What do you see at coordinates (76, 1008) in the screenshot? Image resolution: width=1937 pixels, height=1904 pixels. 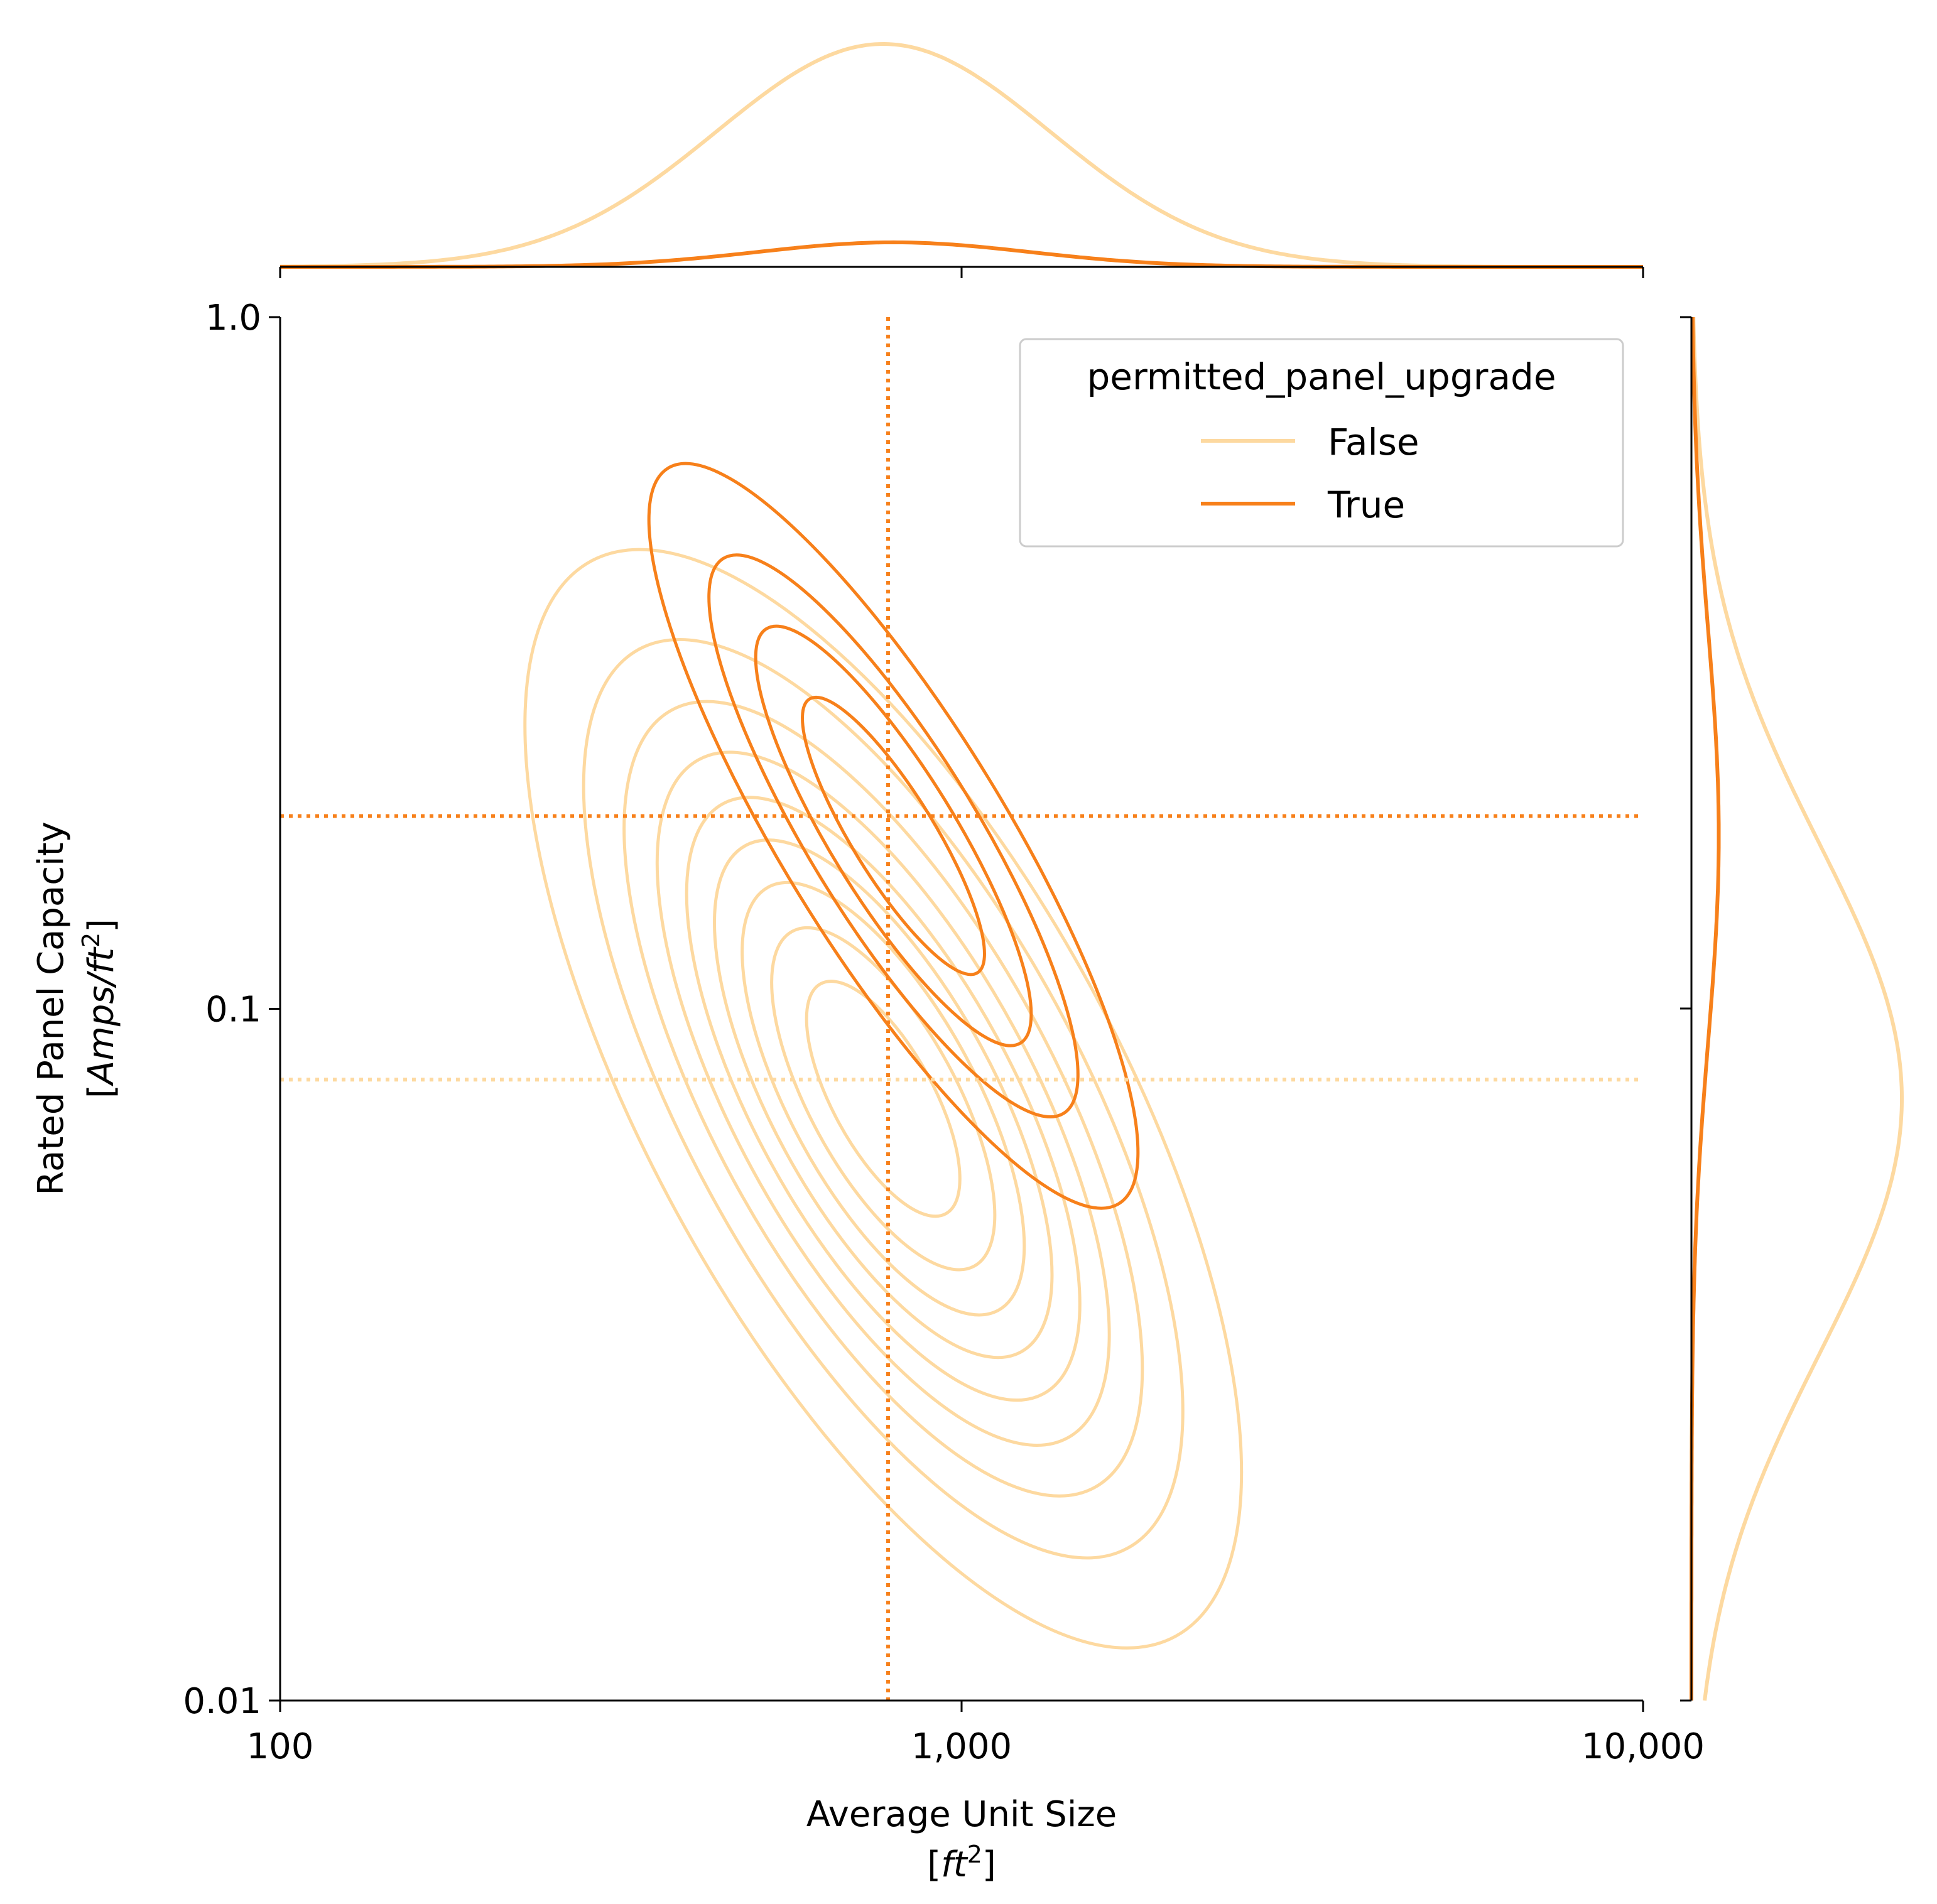 I see `y-axis-label-group: Rated Panel Capacity [Amps/ft2]` at bounding box center [76, 1008].